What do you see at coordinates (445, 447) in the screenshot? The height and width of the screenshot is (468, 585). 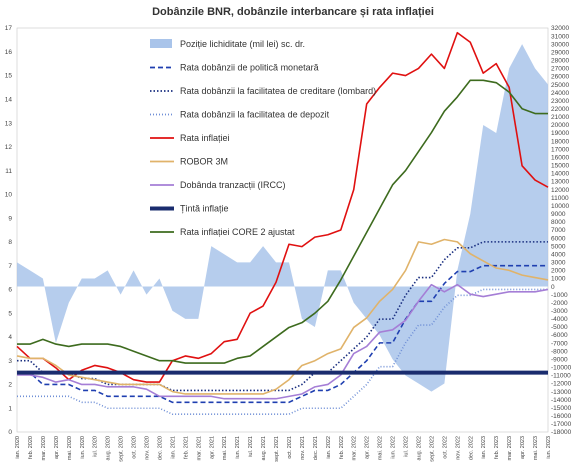 I see `x-axis-tick-label: oct. 2022` at bounding box center [445, 447].